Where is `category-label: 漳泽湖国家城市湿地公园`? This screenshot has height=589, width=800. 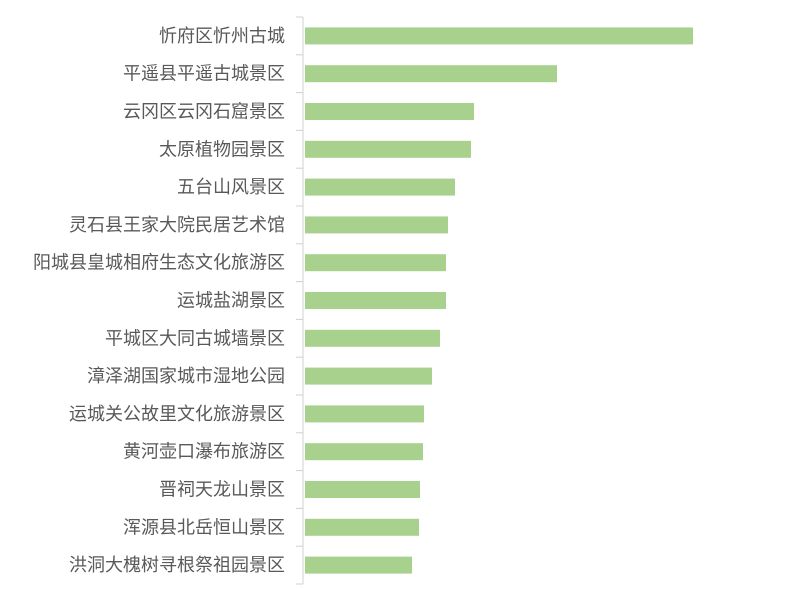
category-label: 漳泽湖国家城市湿地公园 is located at coordinates (186, 376).